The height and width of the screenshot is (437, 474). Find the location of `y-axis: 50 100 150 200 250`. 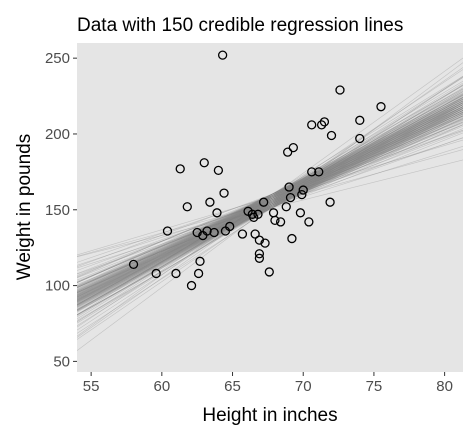

y-axis: 50 100 150 200 250 is located at coordinates (61, 210).